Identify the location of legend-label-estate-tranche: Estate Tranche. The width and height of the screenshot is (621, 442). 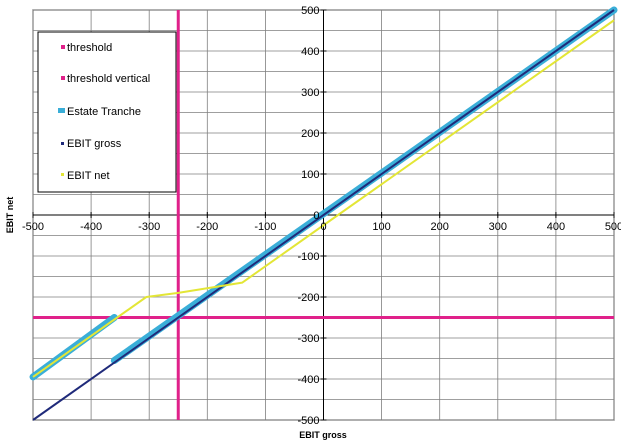
(104, 112).